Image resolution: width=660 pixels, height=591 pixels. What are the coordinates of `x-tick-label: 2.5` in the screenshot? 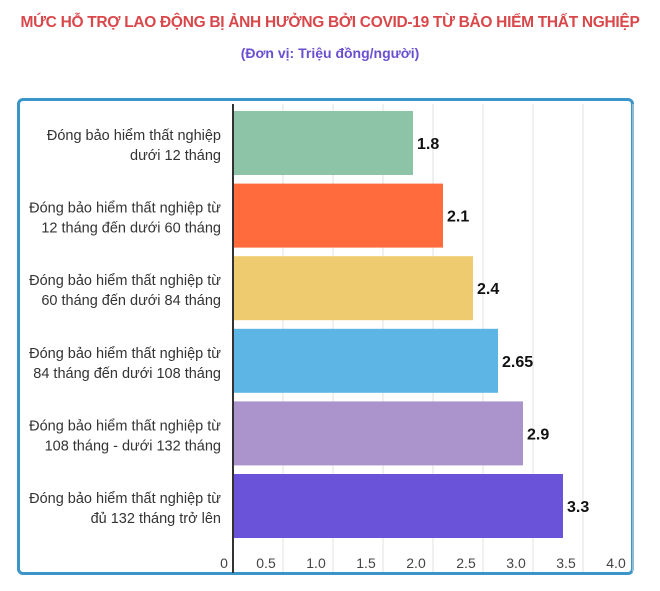 It's located at (466, 563).